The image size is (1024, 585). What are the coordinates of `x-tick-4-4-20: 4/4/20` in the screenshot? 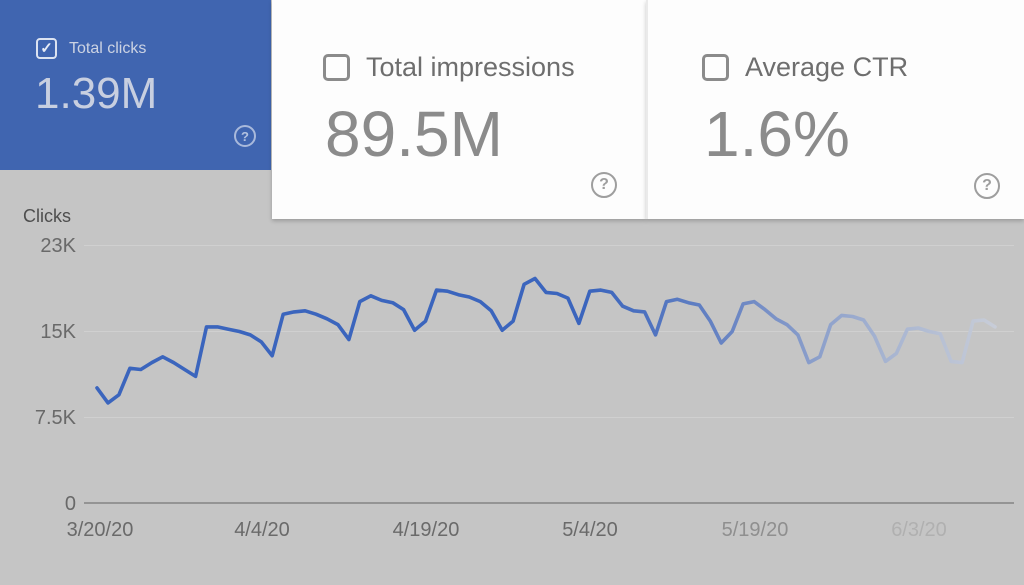 It's located at (262, 530).